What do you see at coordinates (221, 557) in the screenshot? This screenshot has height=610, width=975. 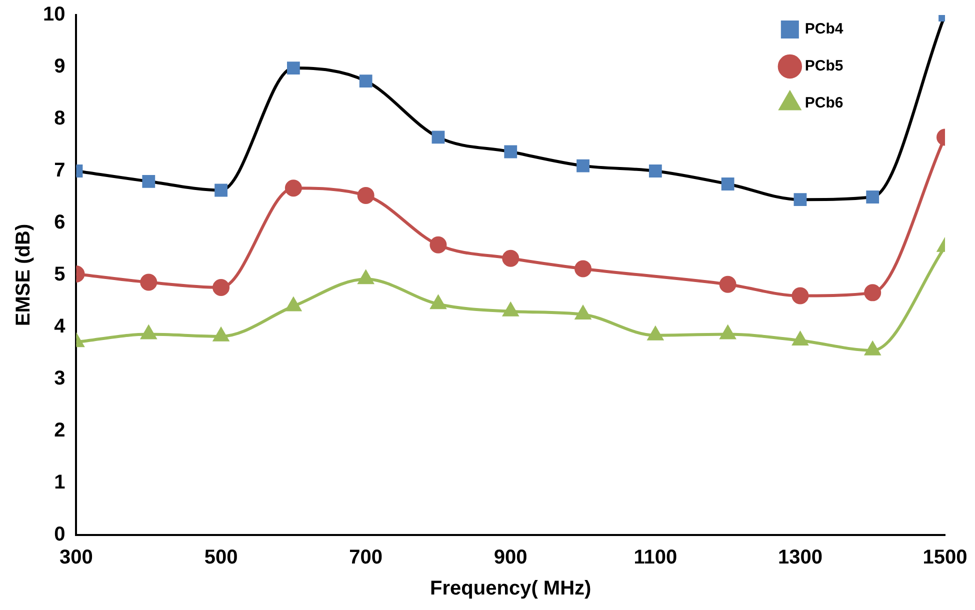 I see `x-tick-label: 500` at bounding box center [221, 557].